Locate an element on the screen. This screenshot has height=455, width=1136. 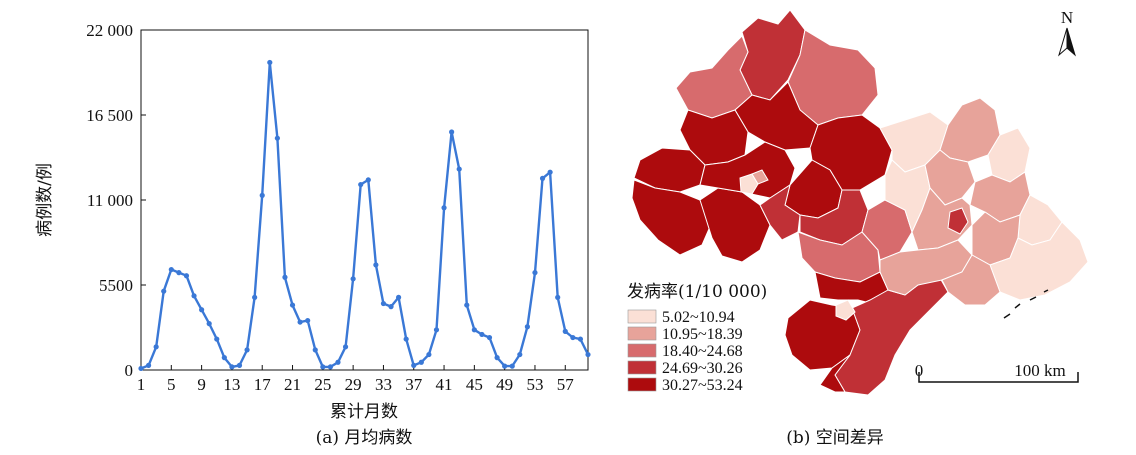
x-tick-label: 57 is located at coordinates (566, 384).